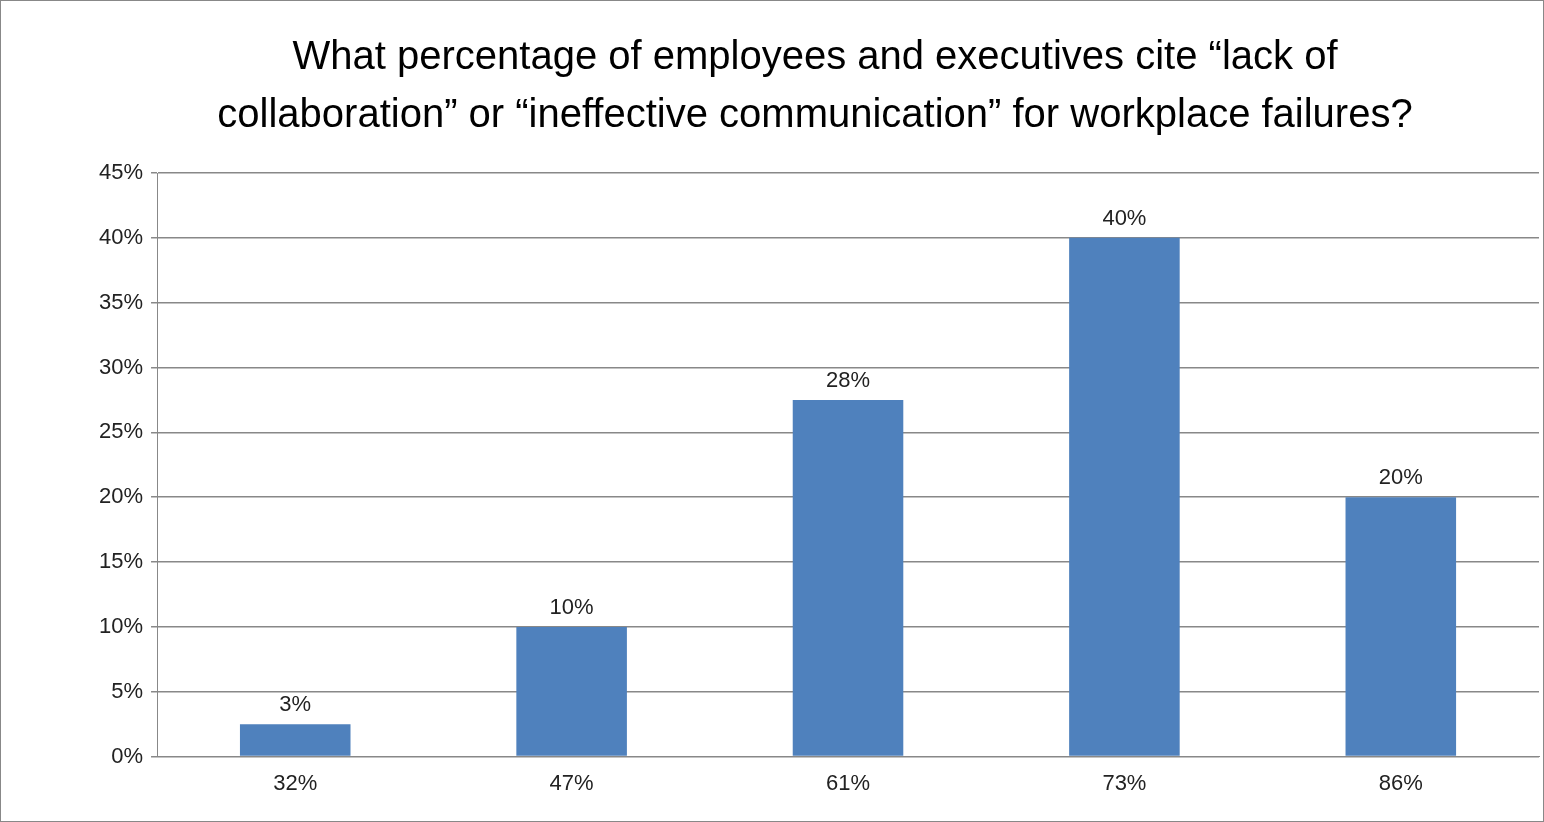  I want to click on data-label: 20%, so click(1400, 477).